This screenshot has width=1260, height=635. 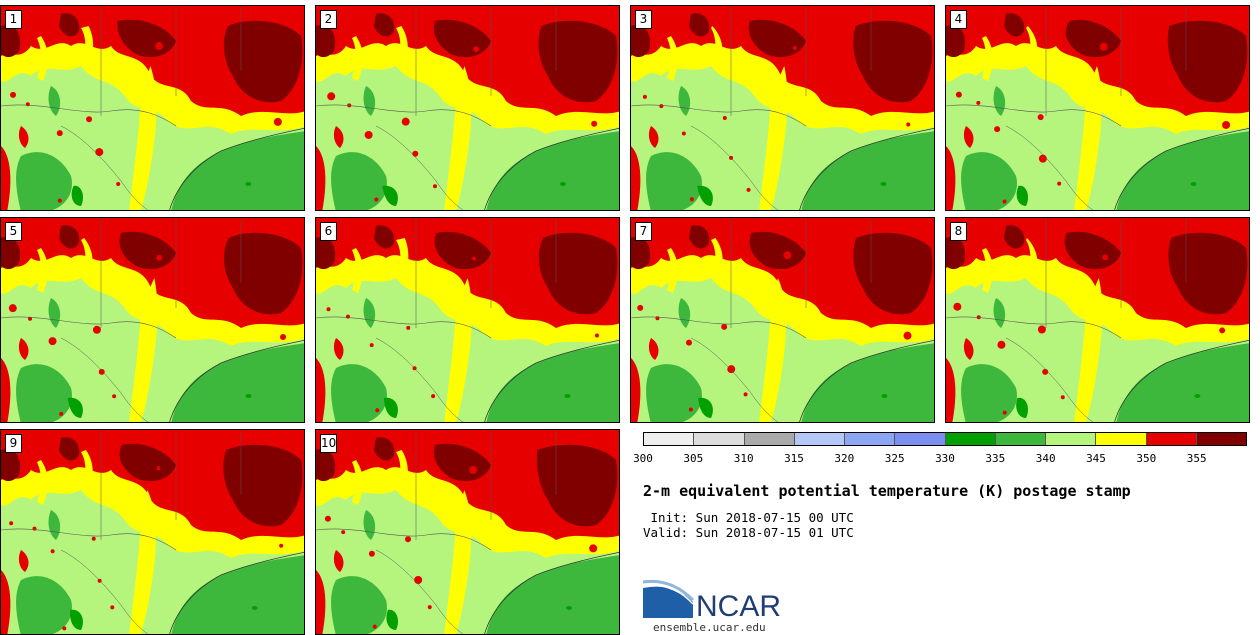 What do you see at coordinates (748, 532) in the screenshot?
I see `valid-time: Valid: Sun 2018-07-15 01 UTC` at bounding box center [748, 532].